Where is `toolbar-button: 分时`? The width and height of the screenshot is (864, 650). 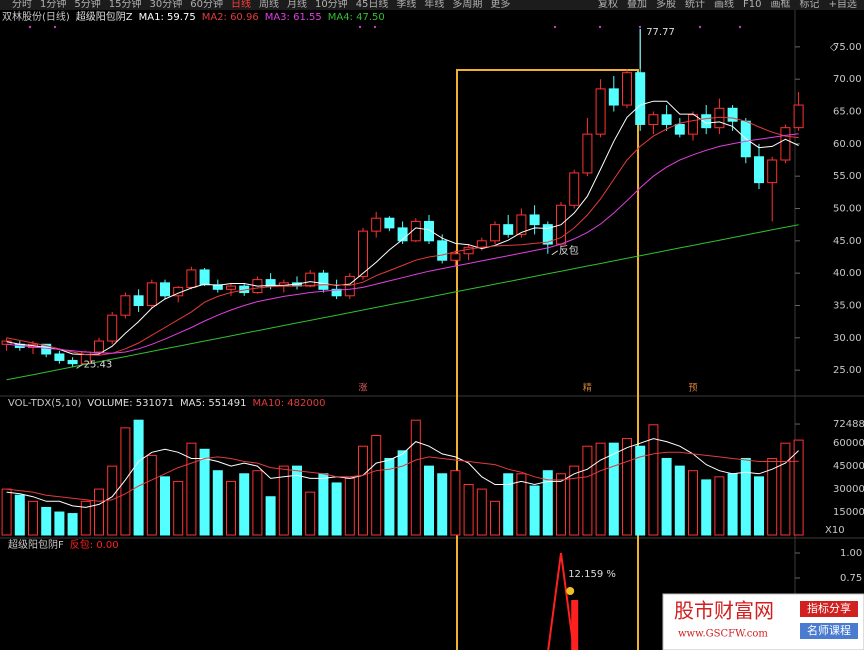 toolbar-button: 分时 is located at coordinates (22, 5).